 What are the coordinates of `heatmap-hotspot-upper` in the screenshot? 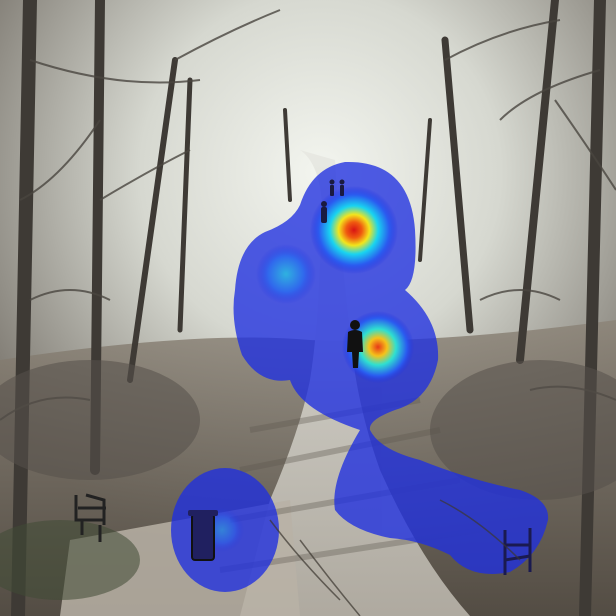 It's located at (354, 230).